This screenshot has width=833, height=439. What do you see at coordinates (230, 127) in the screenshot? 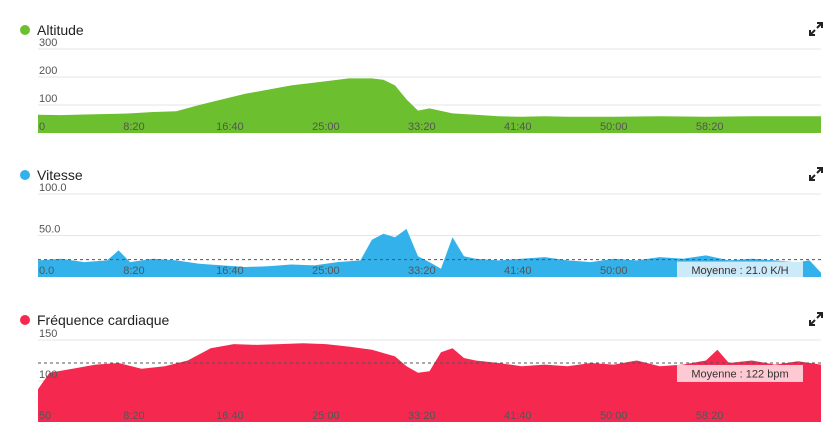
I see `altitude-xtick-label: 16:40` at bounding box center [230, 127].